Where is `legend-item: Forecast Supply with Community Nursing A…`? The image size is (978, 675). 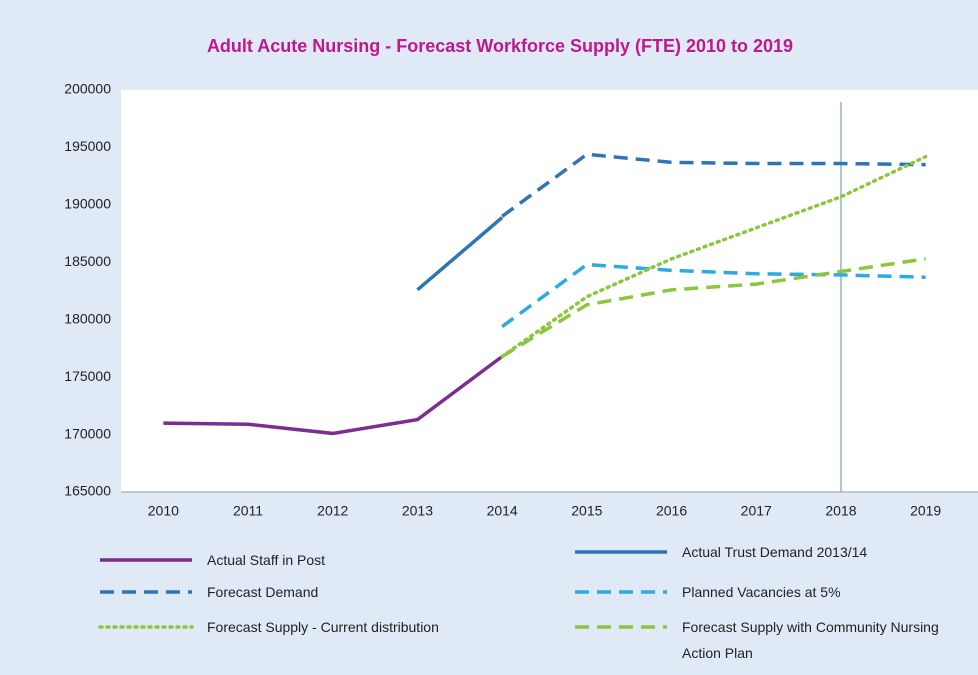
legend-item: Forecast Supply with Community Nursing A… is located at coordinates (810, 640).